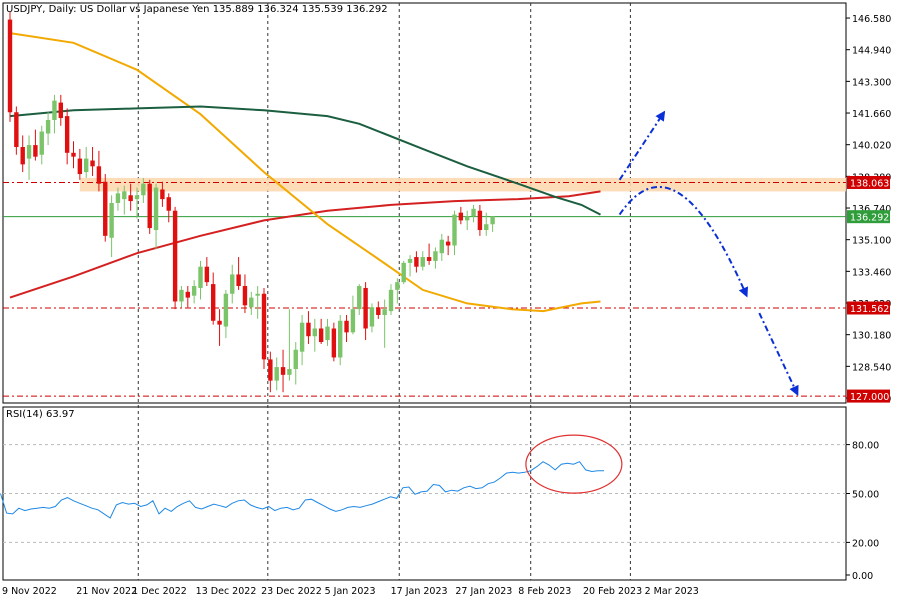 Image resolution: width=900 pixels, height=600 pixels. What do you see at coordinates (483, 591) in the screenshot?
I see `date-tick-label: 27 Jan 2023` at bounding box center [483, 591].